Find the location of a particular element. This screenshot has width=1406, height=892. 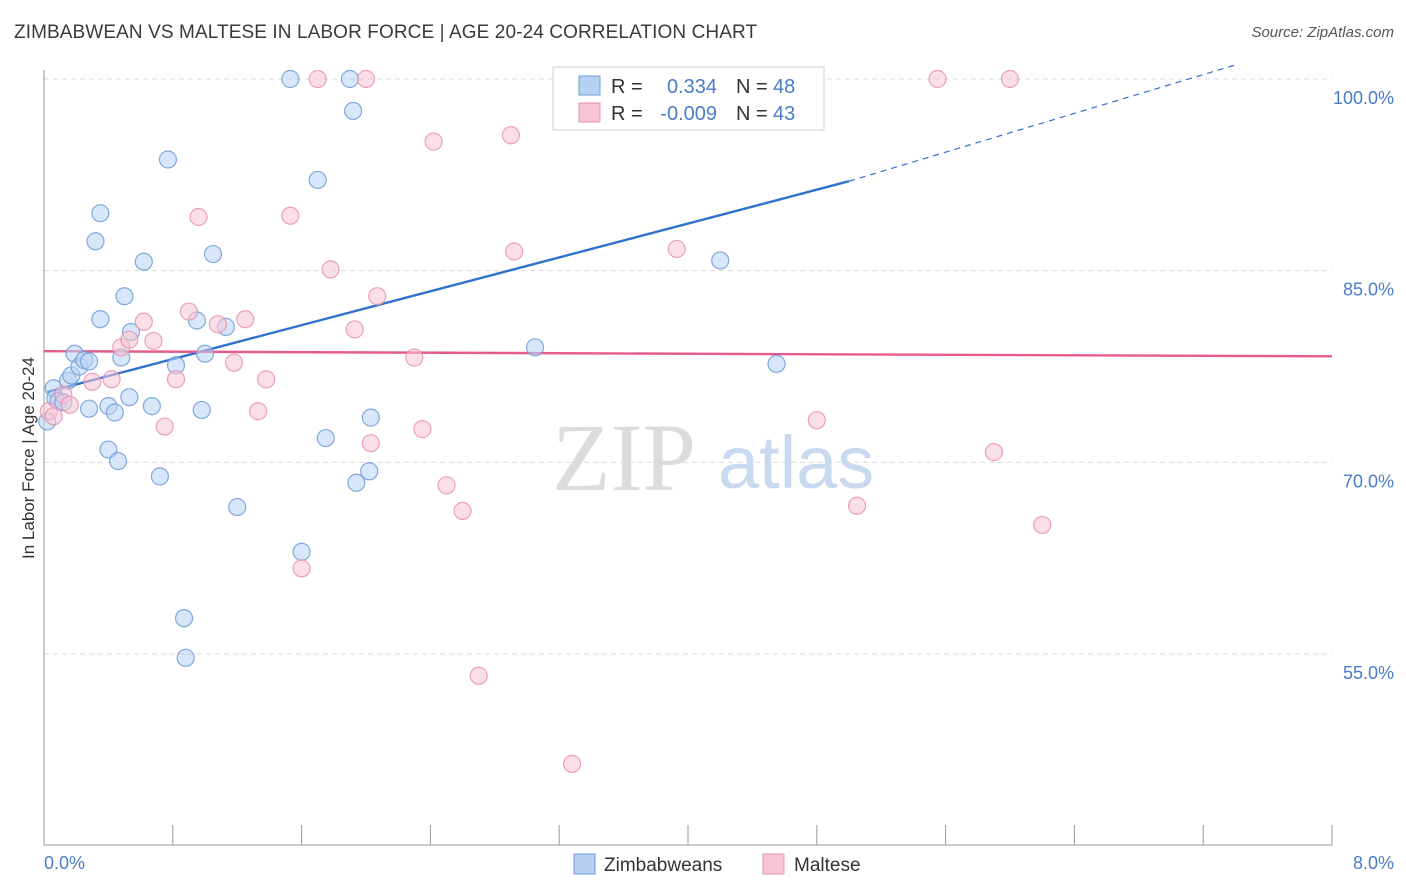

trend-line-zimbabweans-extension is located at coordinates (1042, 123).